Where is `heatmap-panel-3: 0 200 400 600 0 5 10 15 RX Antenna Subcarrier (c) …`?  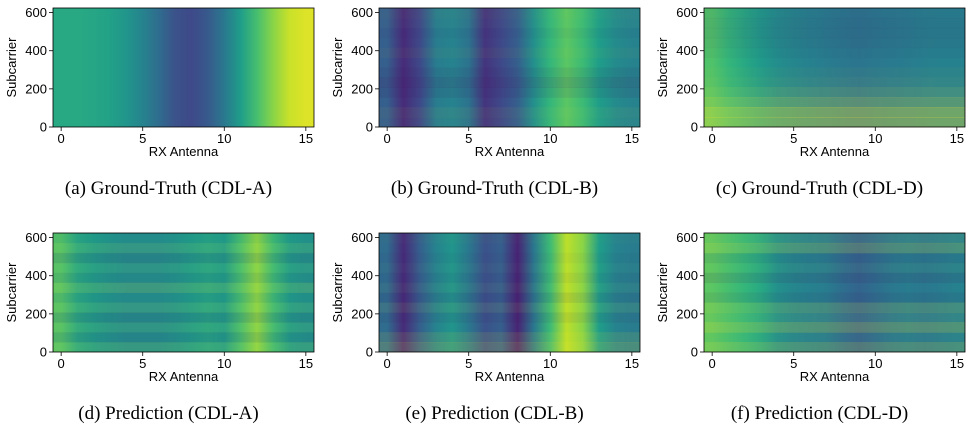
heatmap-panel-3: 0 200 400 600 0 5 10 15 RX Antenna Subcarrier (c) … is located at coordinates (810, 102).